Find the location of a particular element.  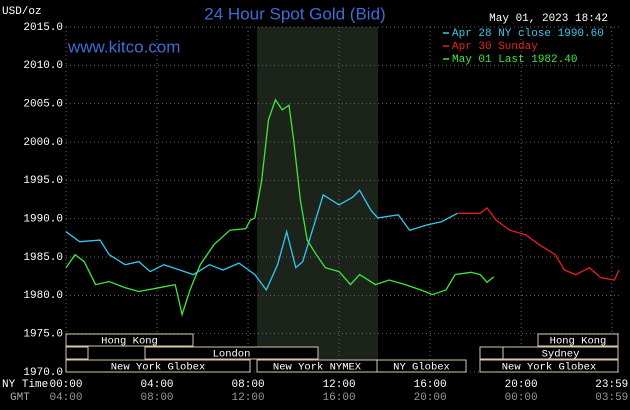

y-tick-label: 1990.0 is located at coordinates (43, 220).